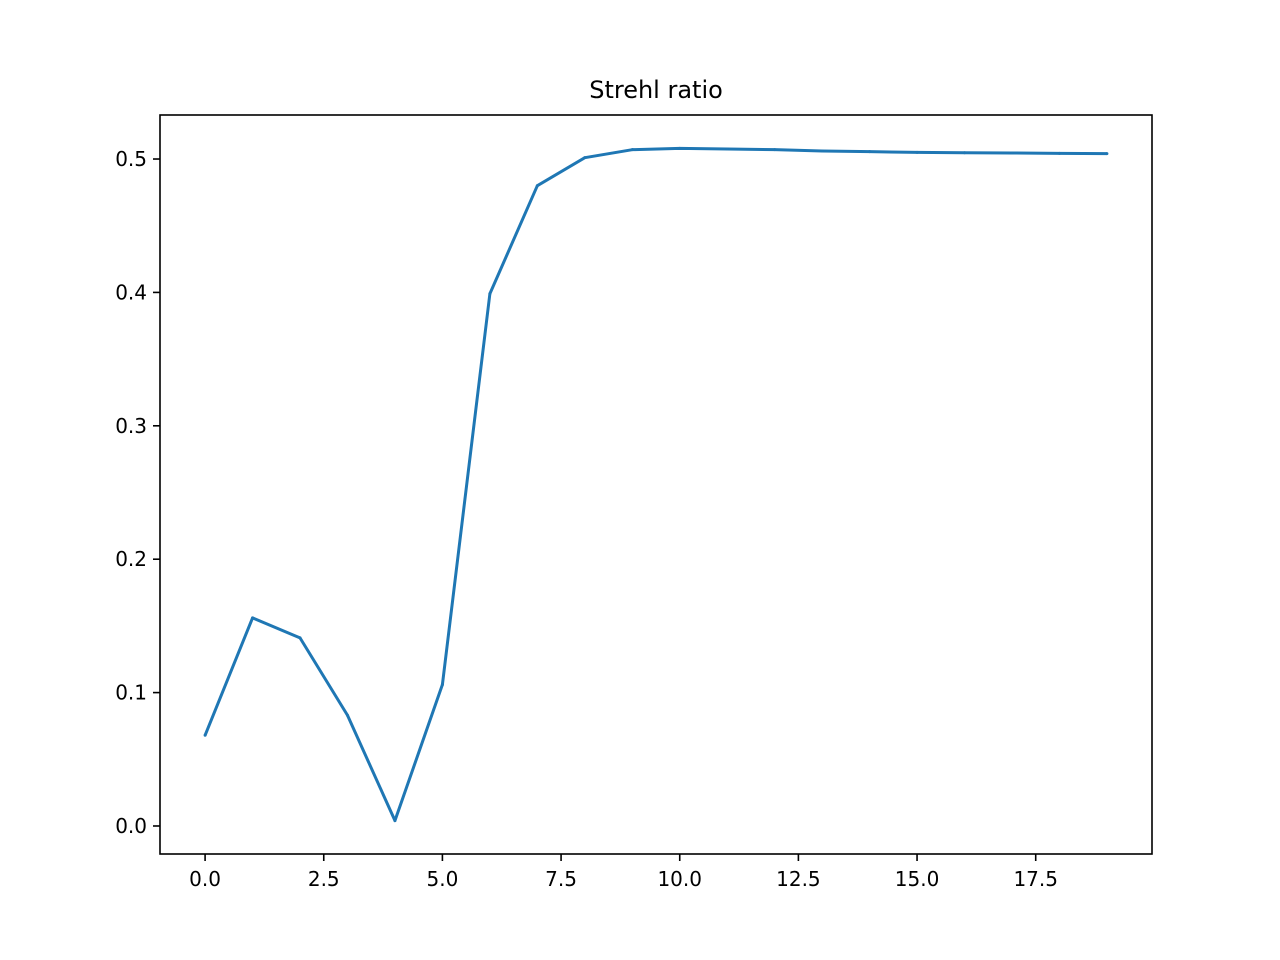 This screenshot has height=960, width=1280. What do you see at coordinates (656, 90) in the screenshot?
I see `chart-title: Strehl ratio` at bounding box center [656, 90].